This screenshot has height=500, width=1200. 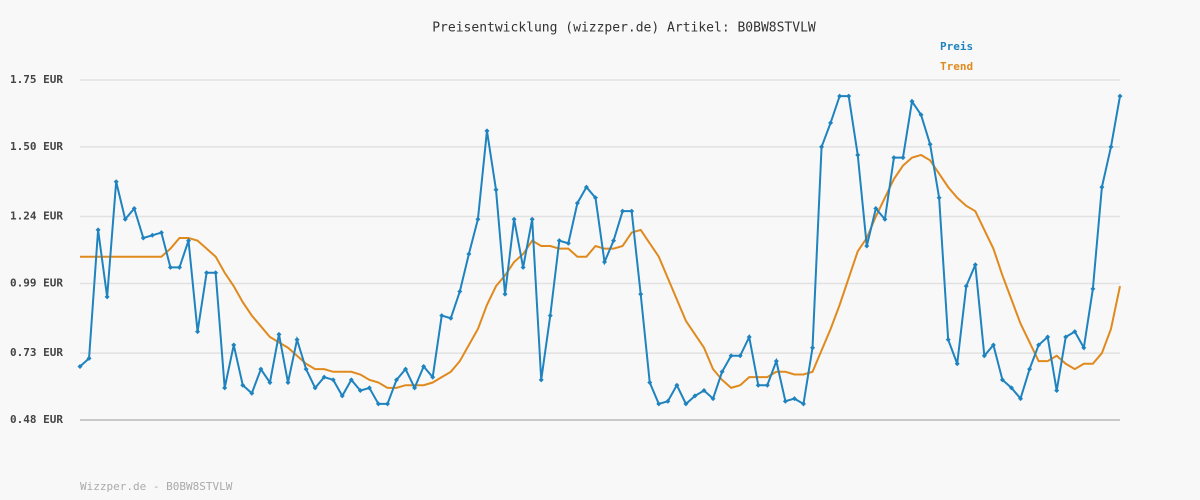 I want to click on y-tick-label: 1.75 EUR, so click(x=36, y=79).